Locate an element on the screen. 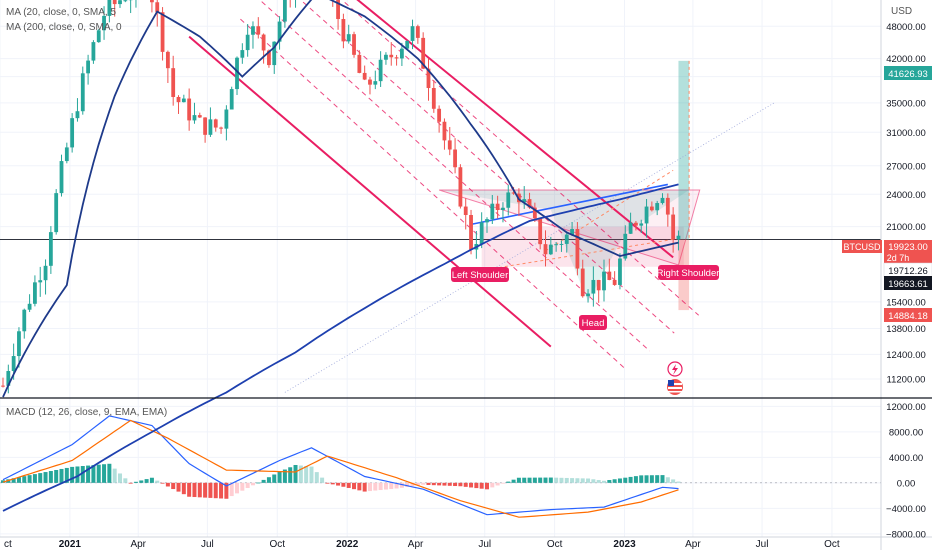  neckline is located at coordinates (569, 204).